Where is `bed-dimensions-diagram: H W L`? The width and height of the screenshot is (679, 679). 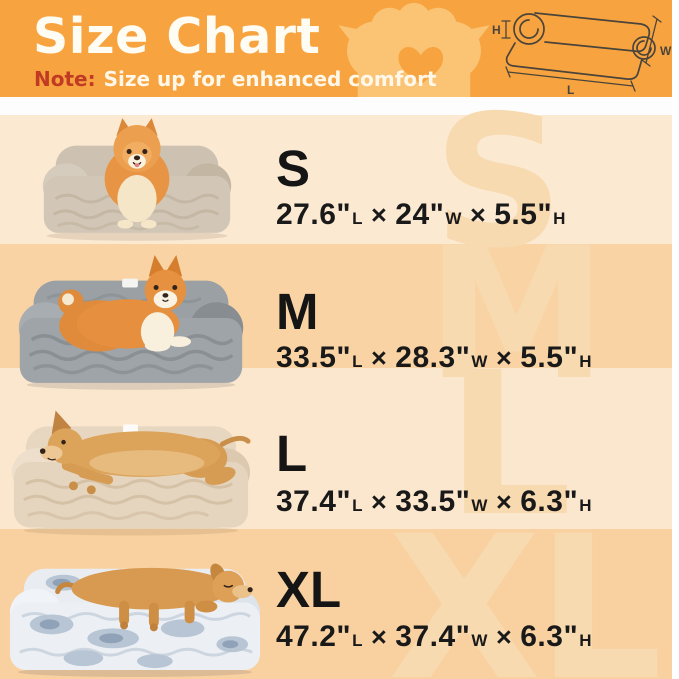
bed-dimensions-diagram: H W L is located at coordinates (582, 53).